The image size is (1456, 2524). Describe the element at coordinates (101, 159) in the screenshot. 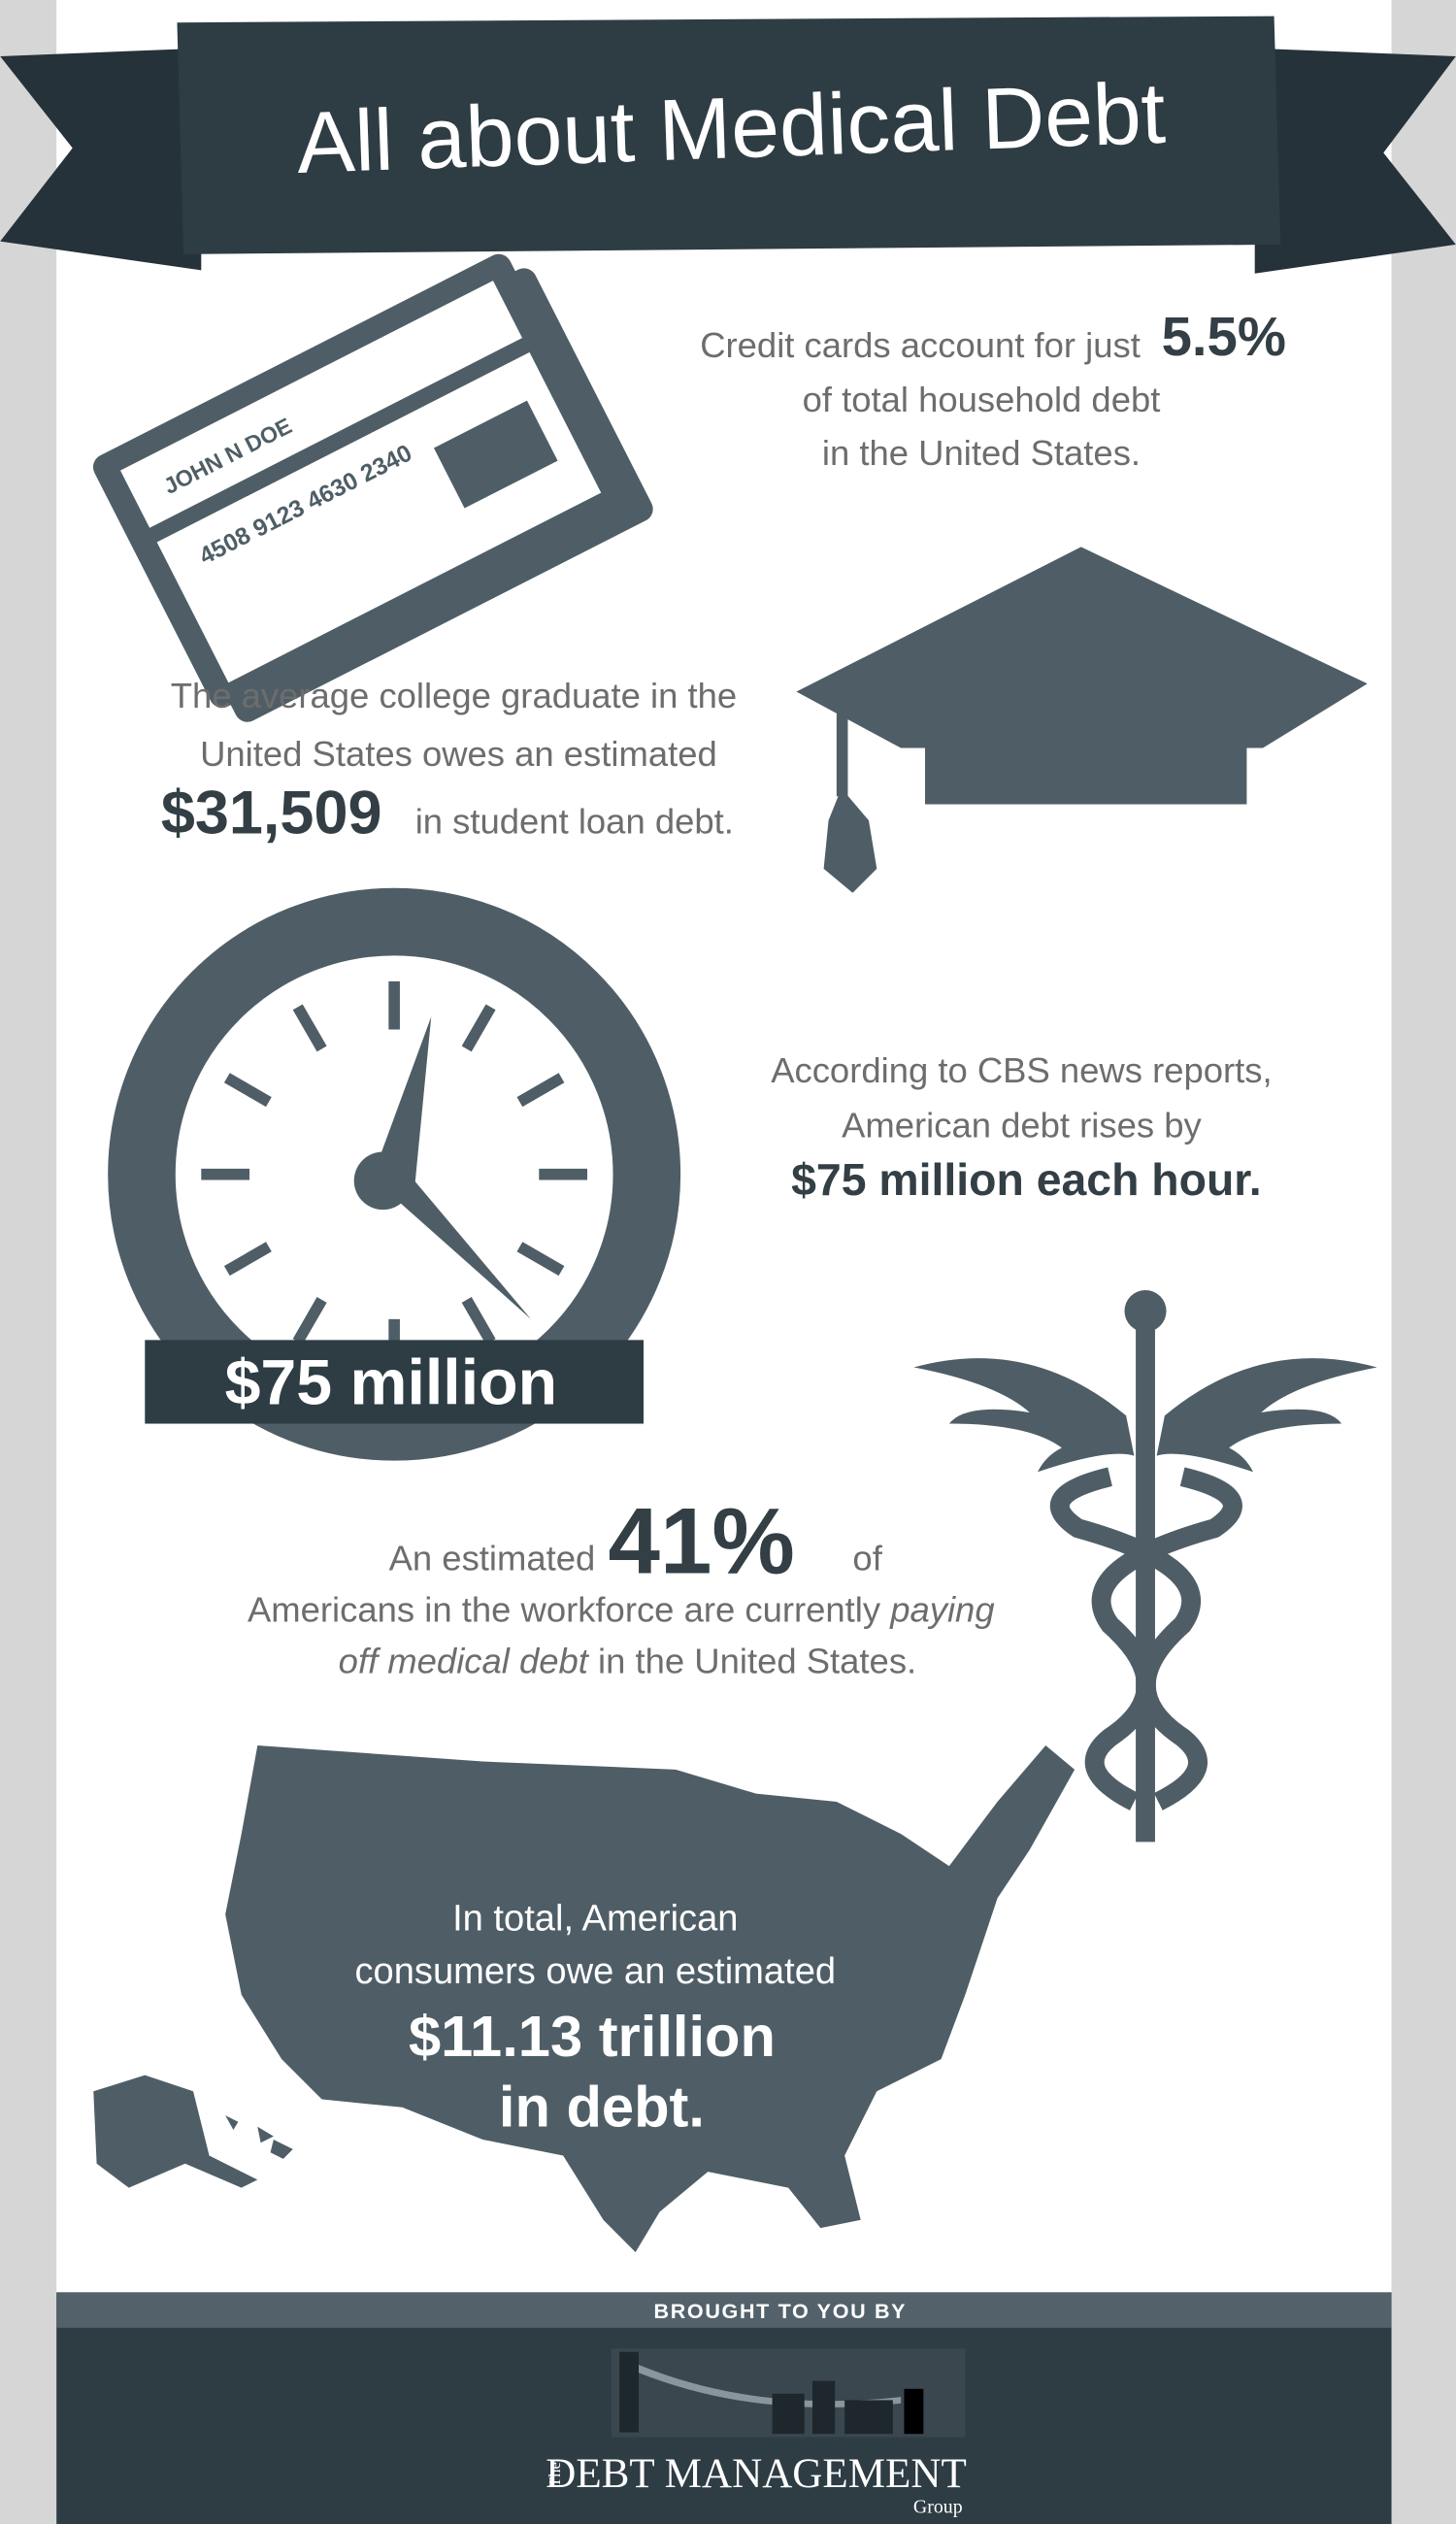

I see `ribbon-tail-left` at that location.